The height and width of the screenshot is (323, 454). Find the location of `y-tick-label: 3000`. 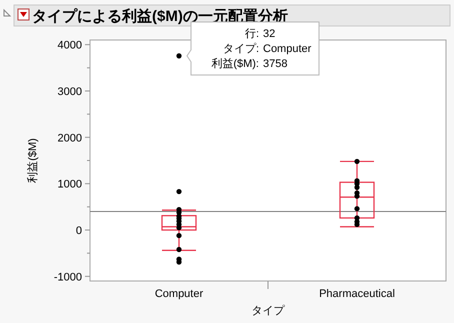

y-tick-label: 3000 is located at coordinates (70, 92).